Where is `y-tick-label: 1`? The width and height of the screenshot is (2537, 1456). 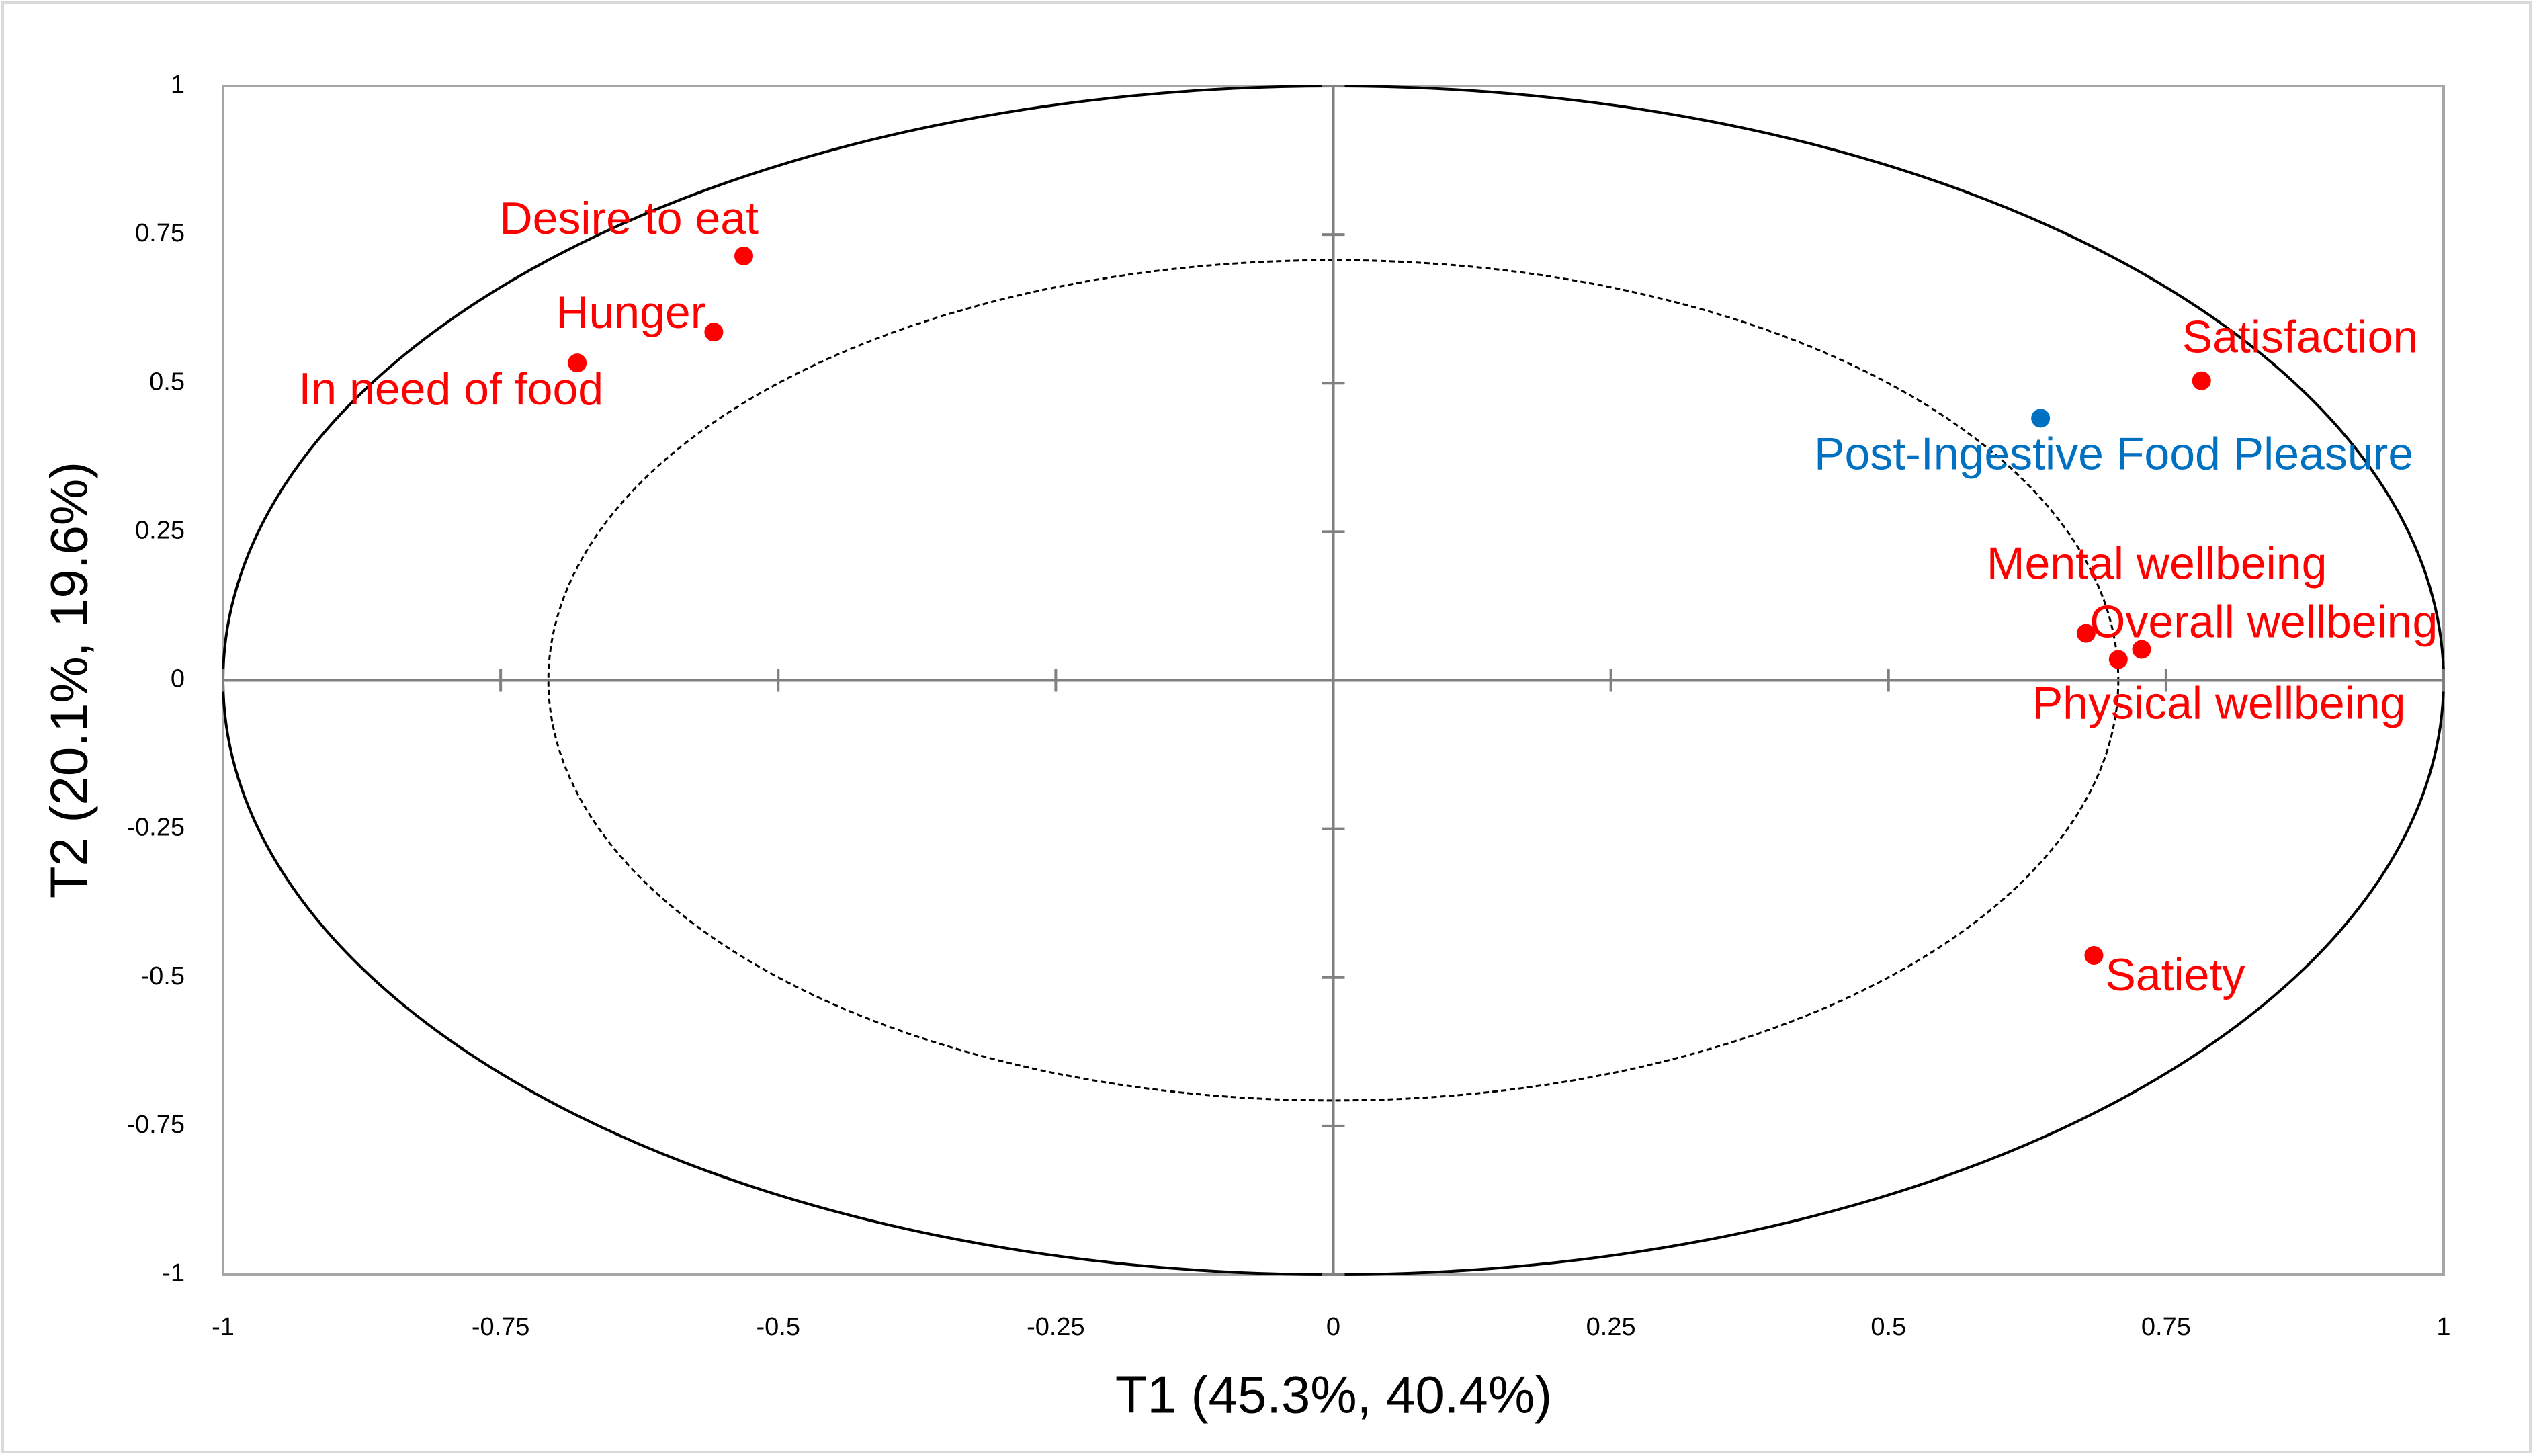
y-tick-label: 1 is located at coordinates (178, 85).